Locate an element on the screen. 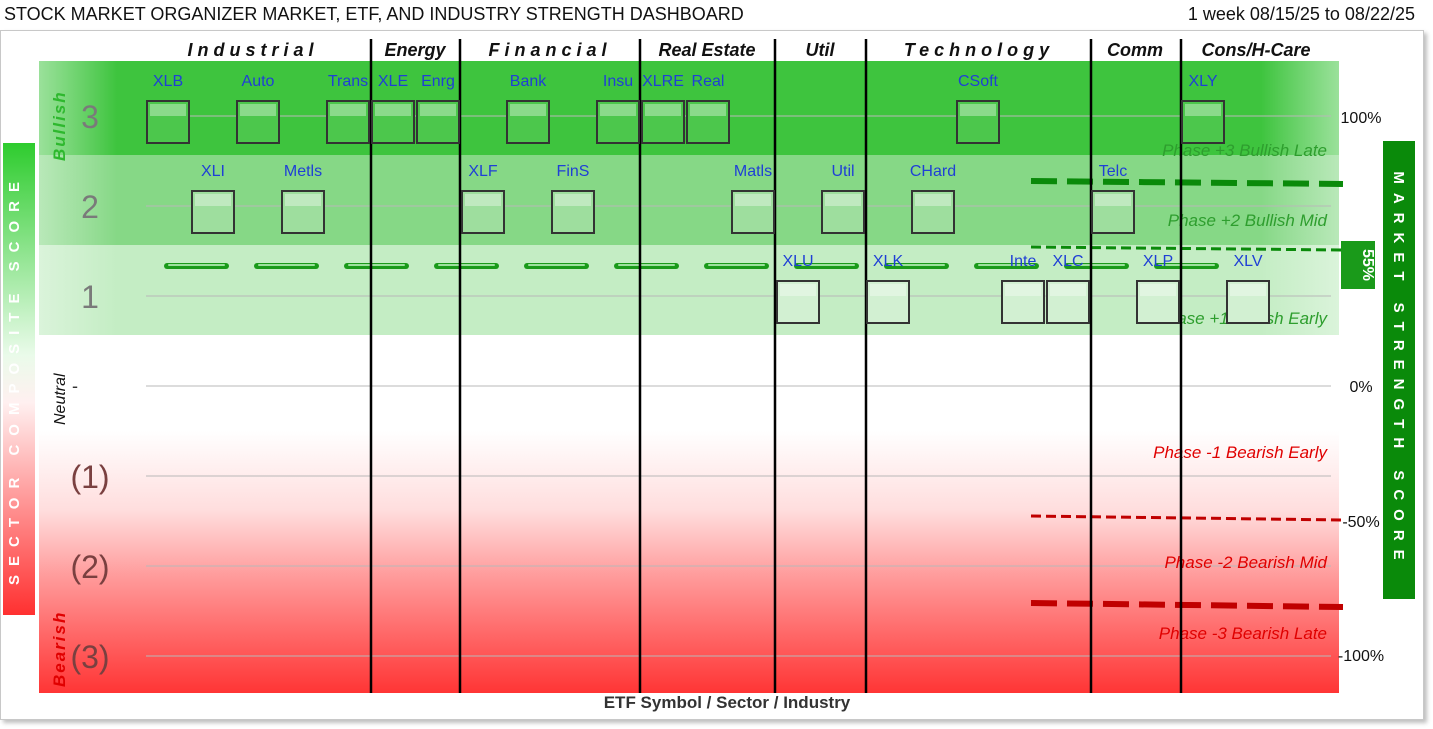 This screenshot has width=1433, height=729. strength-value-label: 55% is located at coordinates (1367, 265).